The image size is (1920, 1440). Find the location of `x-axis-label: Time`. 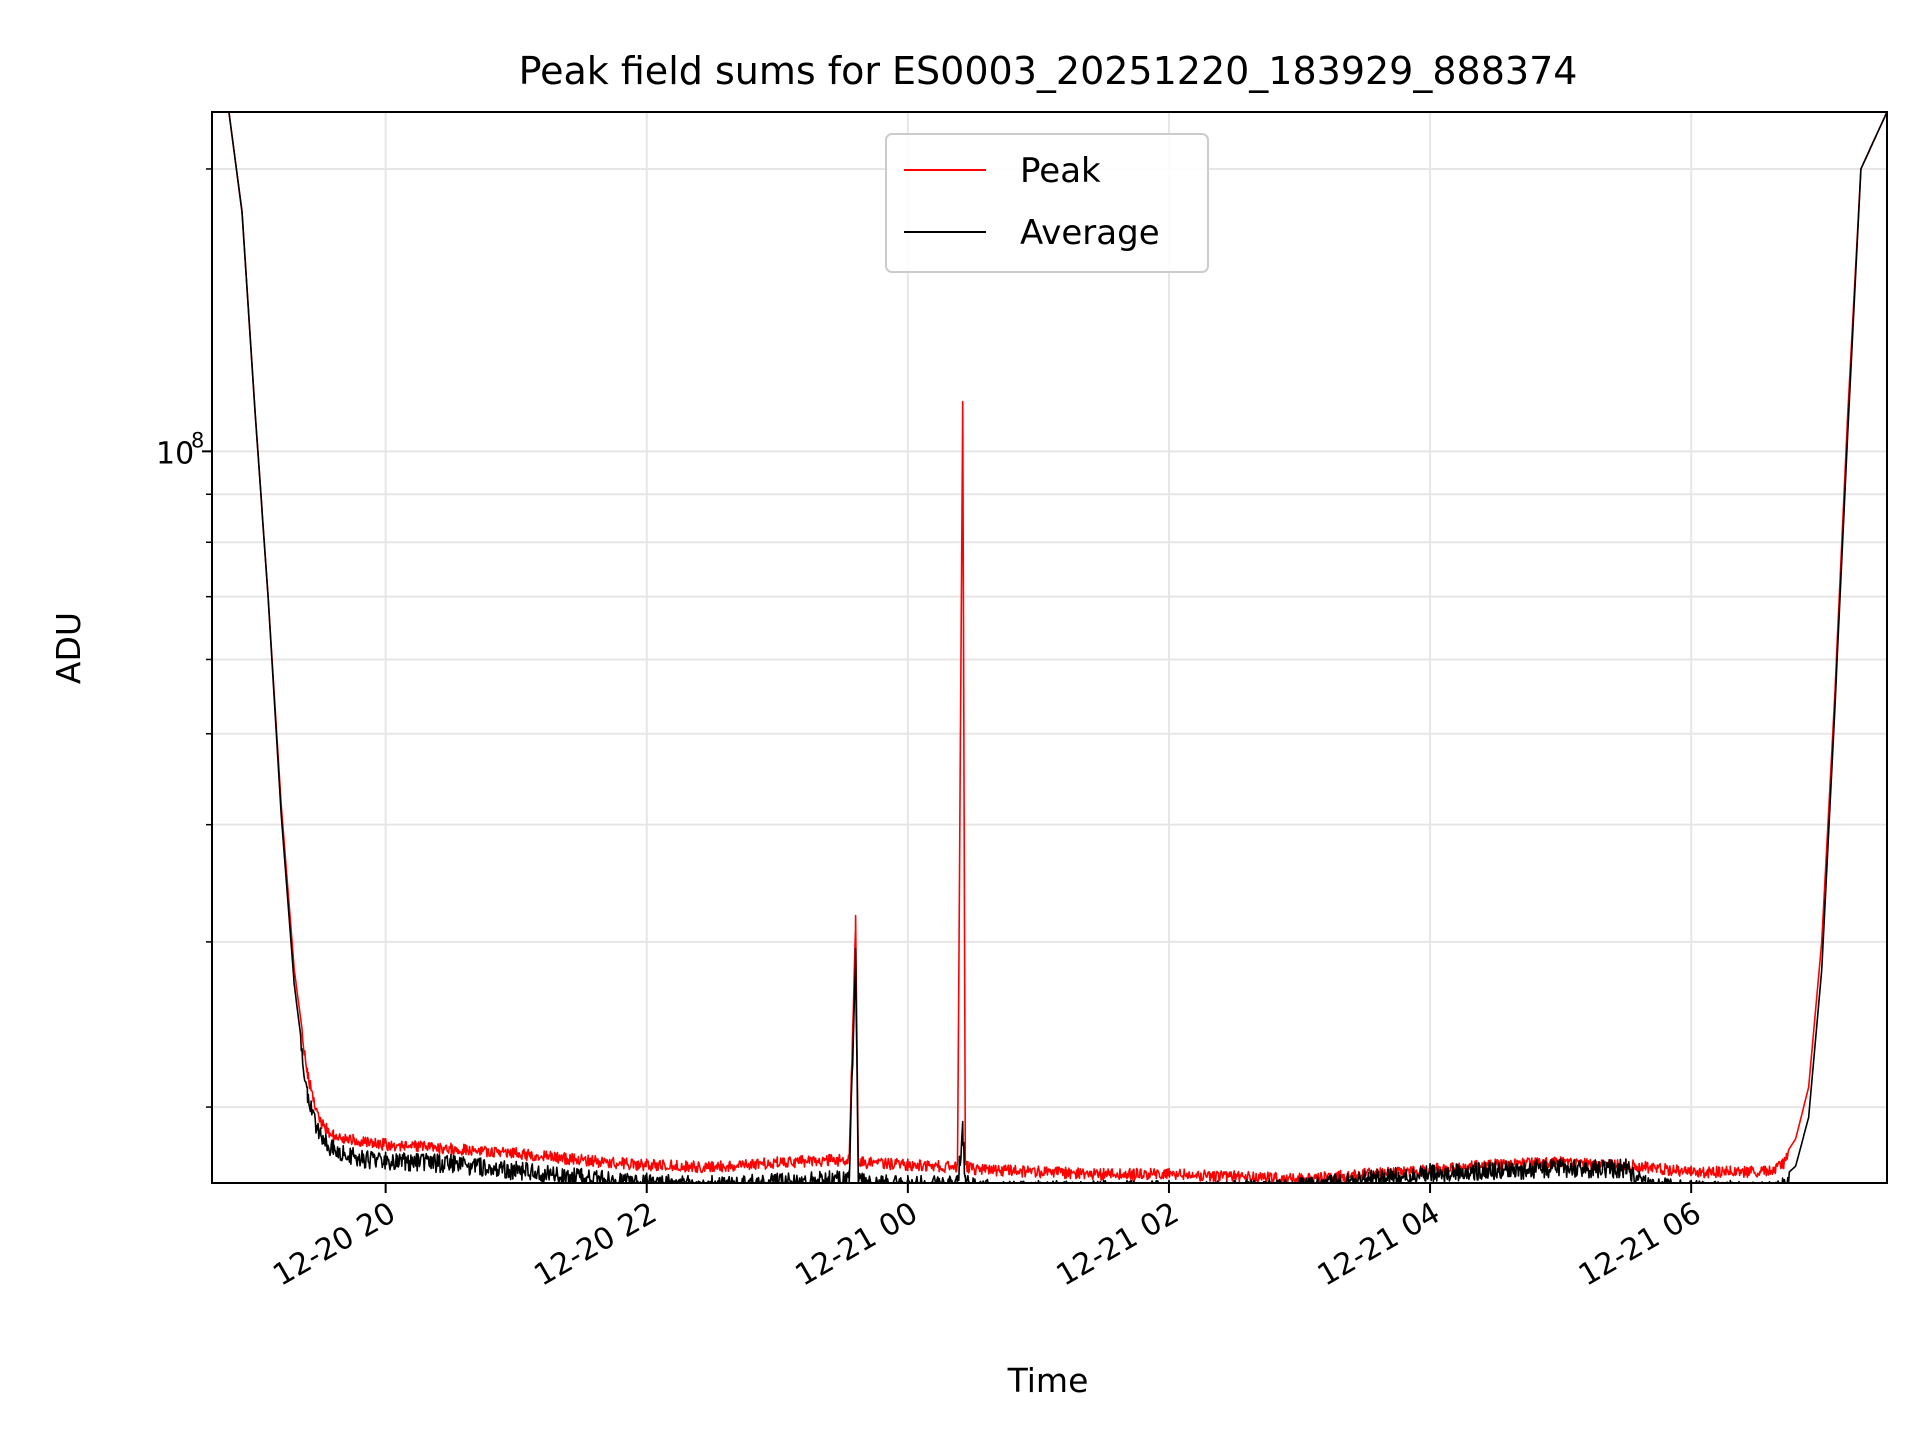

x-axis-label: Time is located at coordinates (1048, 1380).